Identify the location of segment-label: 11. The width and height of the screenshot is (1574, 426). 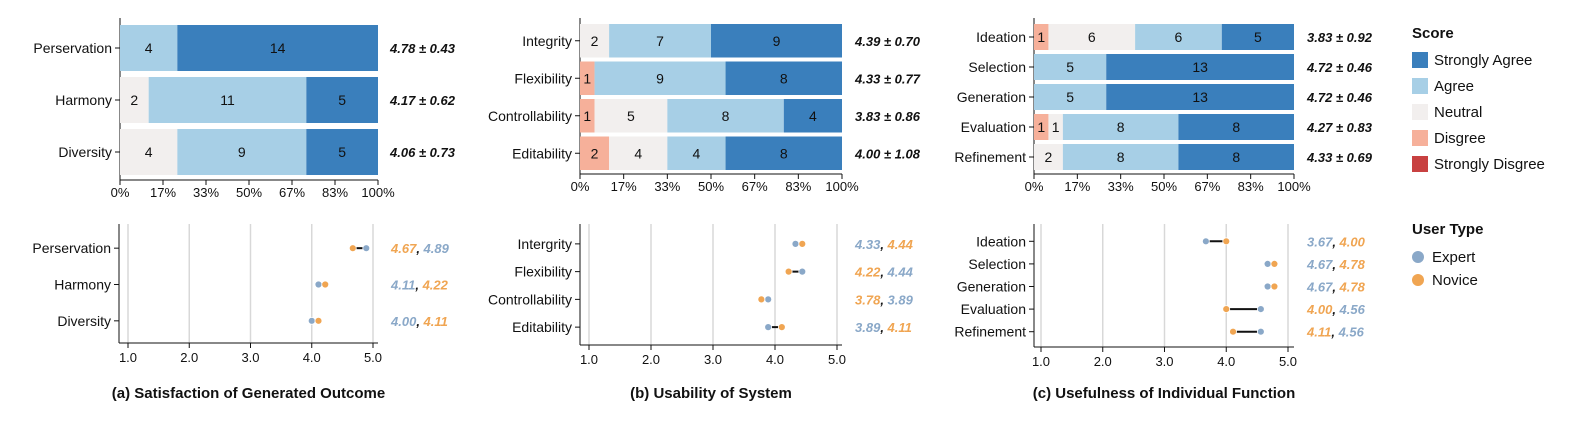
(227, 100).